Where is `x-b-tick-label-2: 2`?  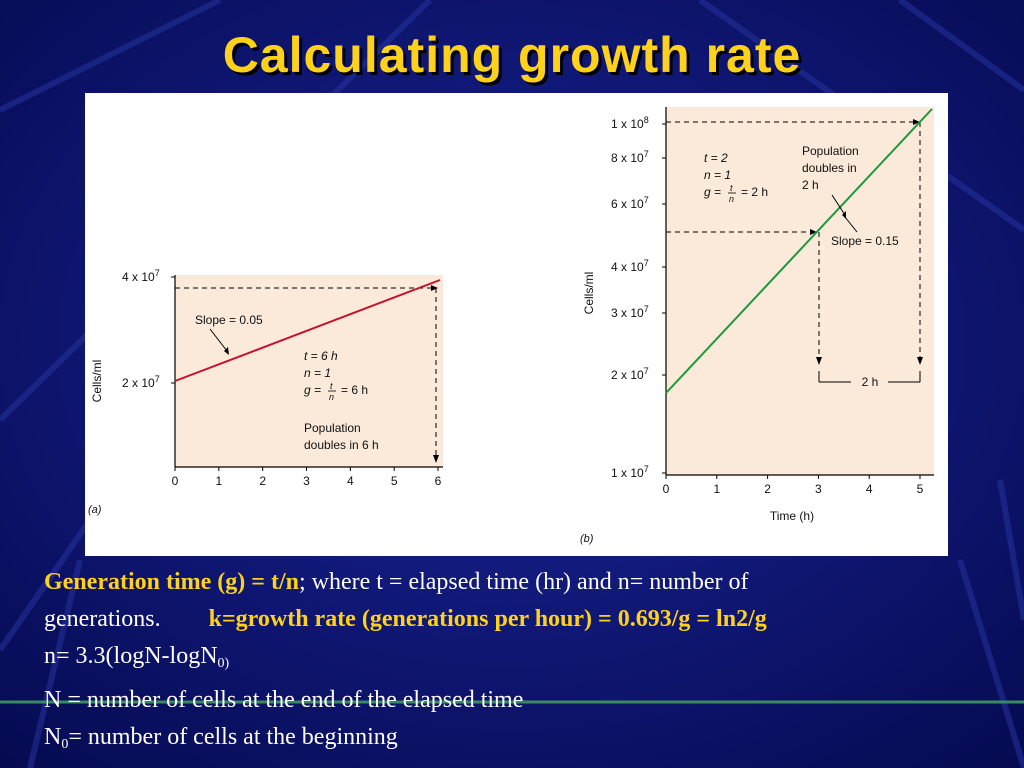
x-b-tick-label-2: 2 is located at coordinates (767, 489).